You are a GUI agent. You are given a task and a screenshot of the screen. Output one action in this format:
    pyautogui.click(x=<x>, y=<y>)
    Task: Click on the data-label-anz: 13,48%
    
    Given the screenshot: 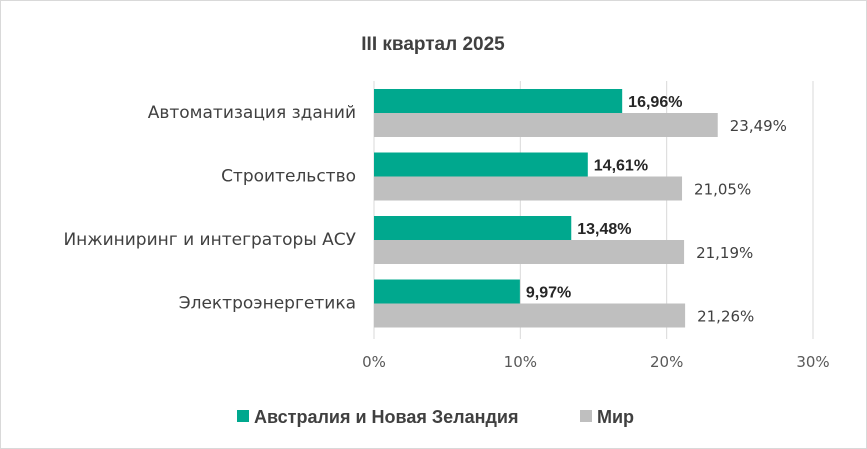 What is the action you would take?
    pyautogui.click(x=604, y=229)
    